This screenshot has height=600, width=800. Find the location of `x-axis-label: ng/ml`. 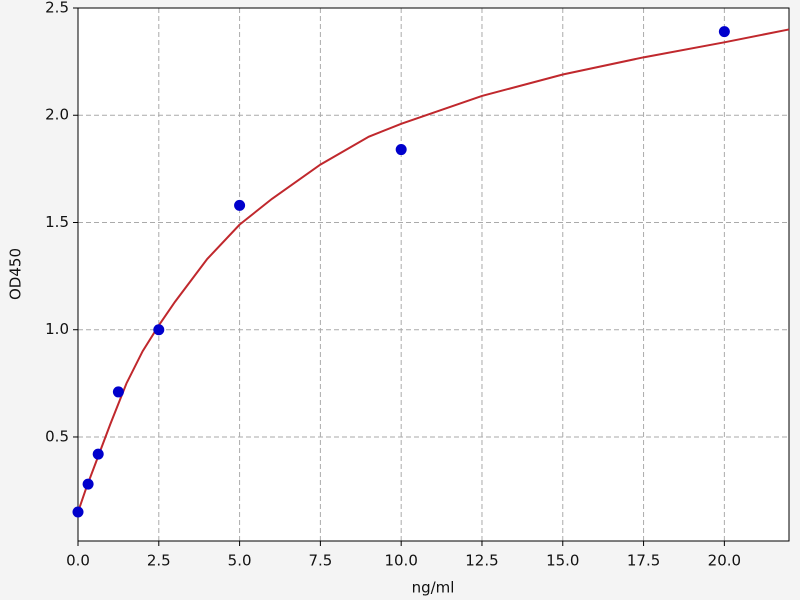

x-axis-label: ng/ml is located at coordinates (433, 588).